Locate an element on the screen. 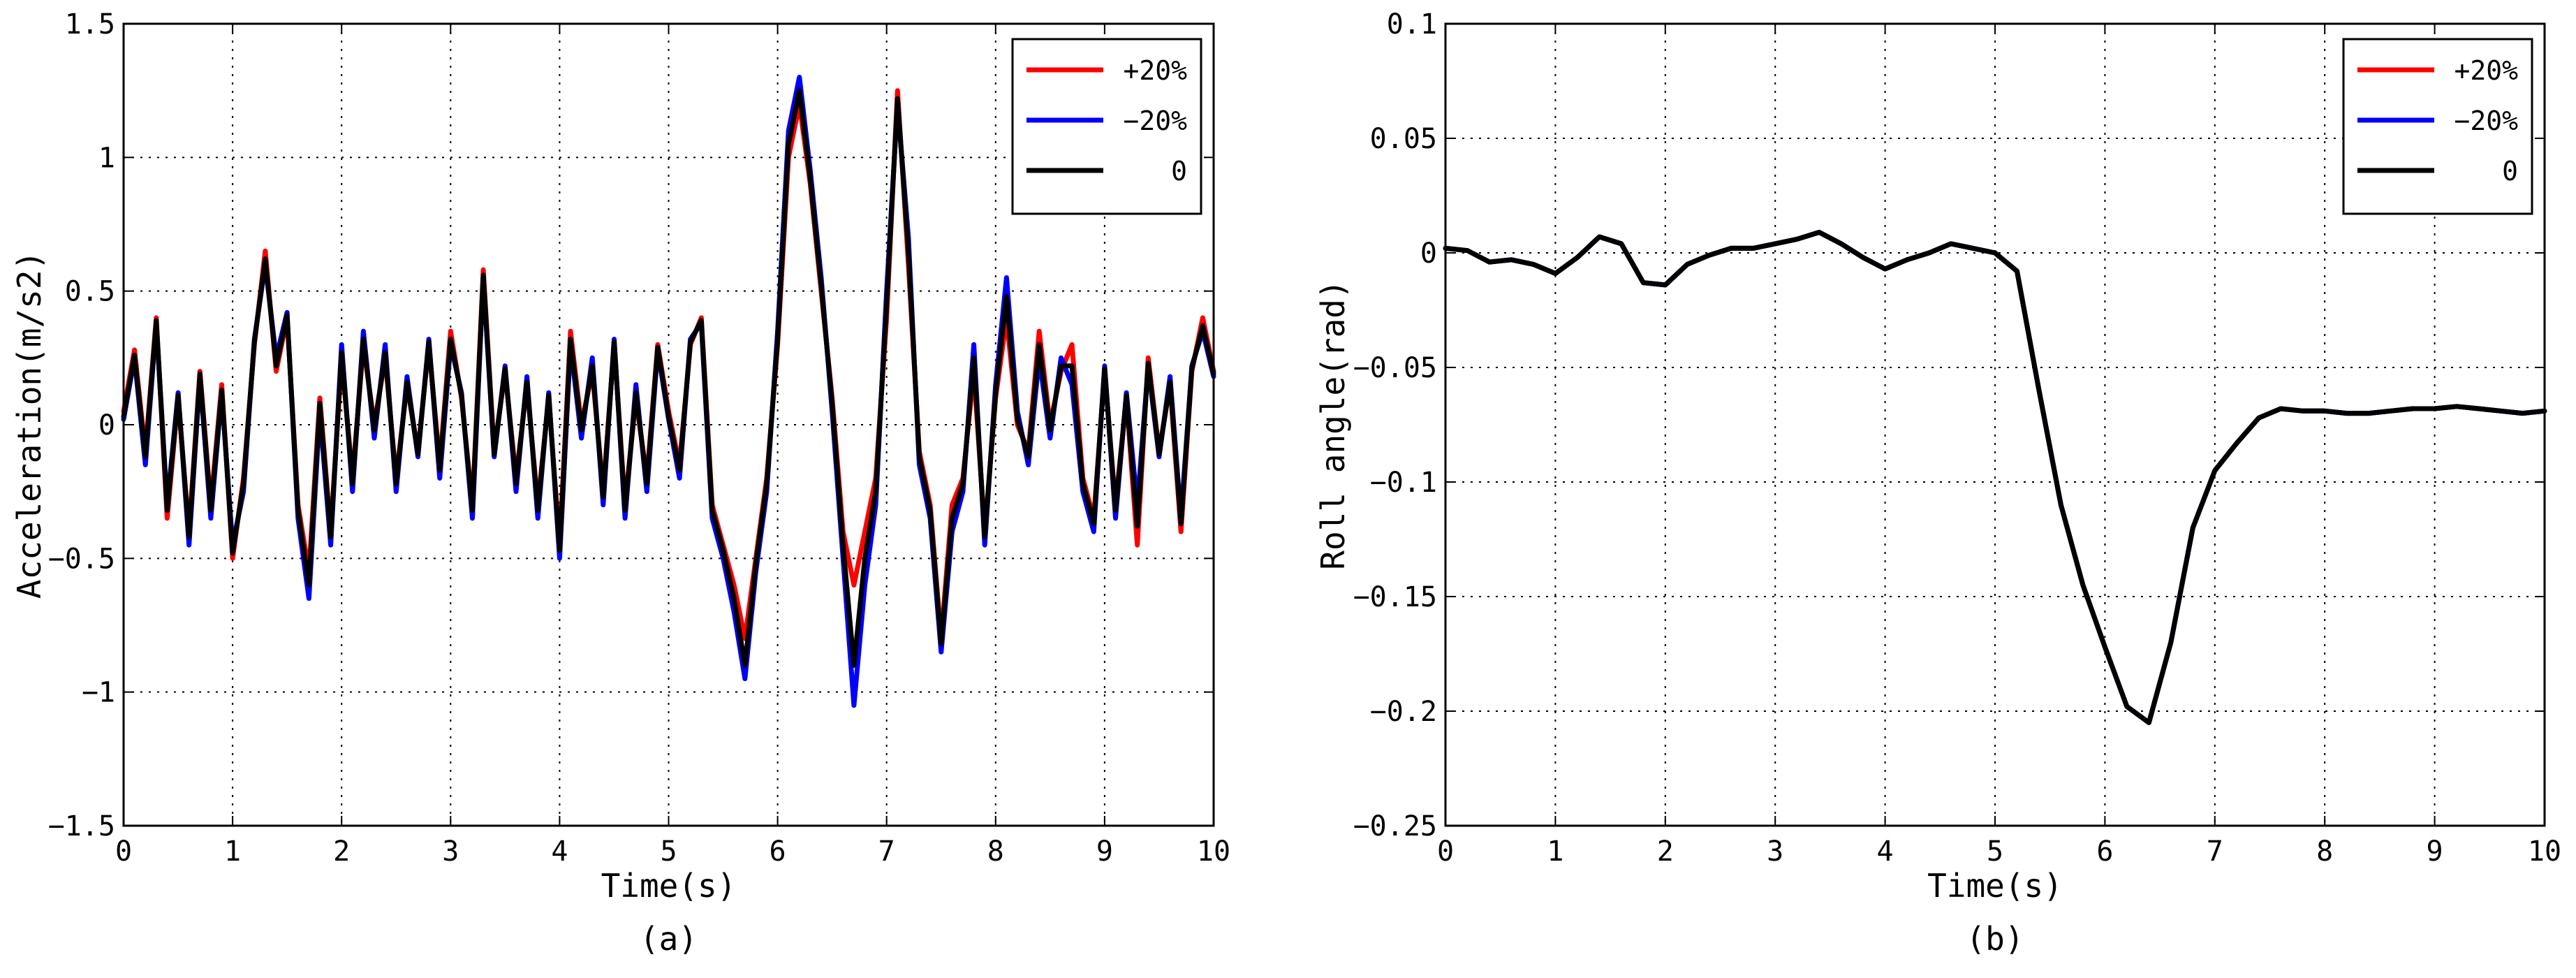 The height and width of the screenshot is (978, 2576). y-tick-label: 0.1 is located at coordinates (1412, 25).